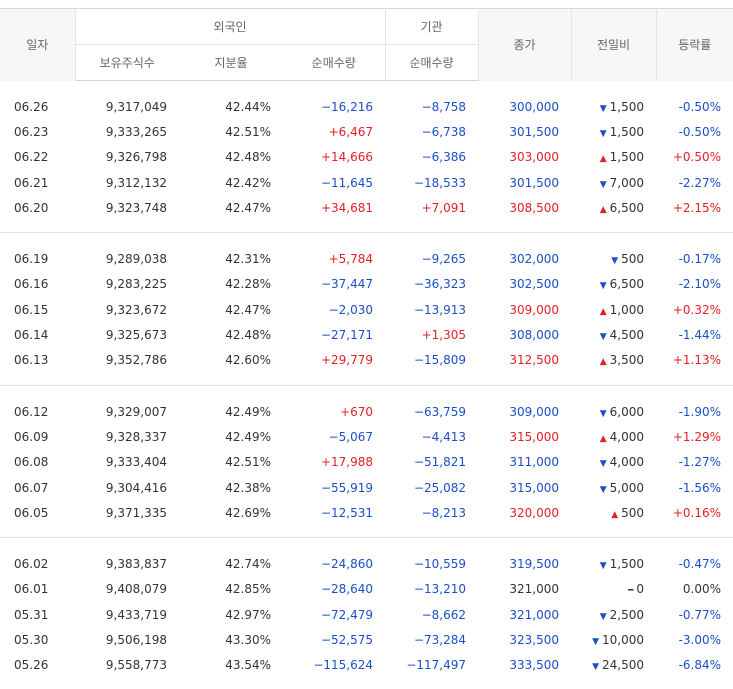  I want to click on cell-holdings: 9,506,198, so click(136, 639).